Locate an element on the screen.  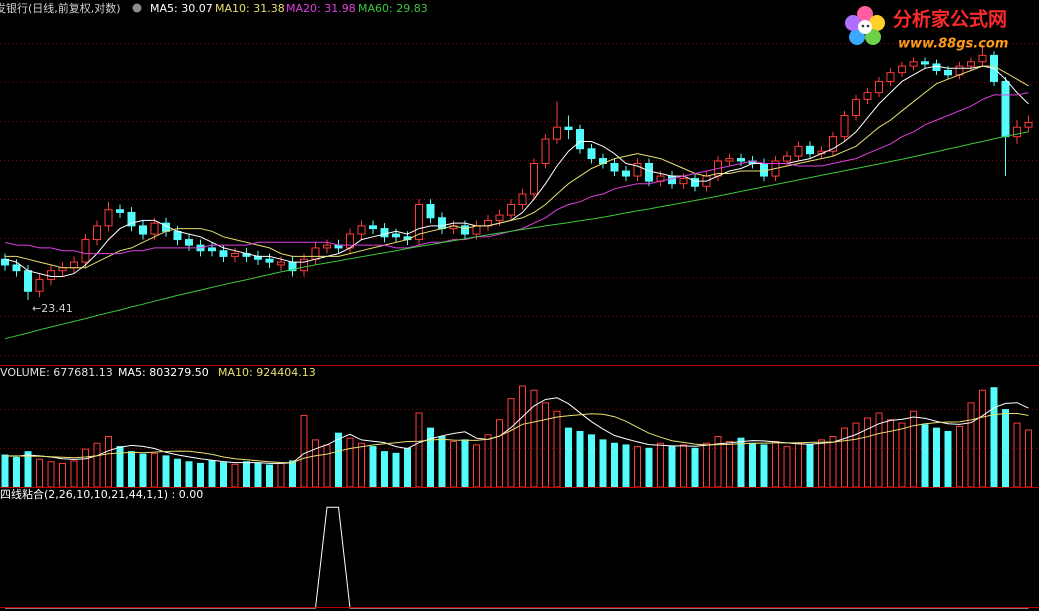
legend-label: MA20: 31.98 is located at coordinates (321, 8).